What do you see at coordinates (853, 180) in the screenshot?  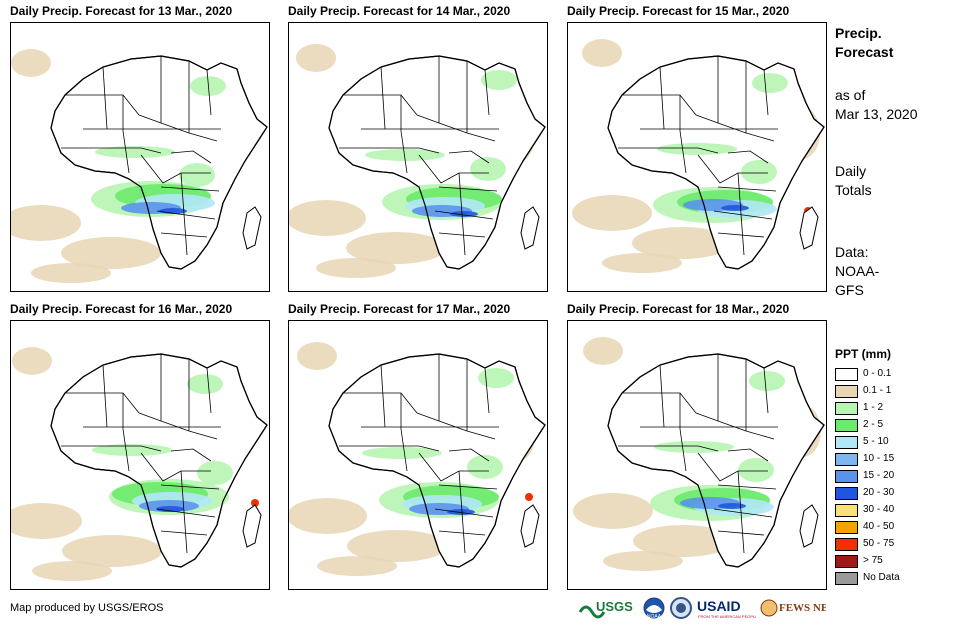 I see `sidebar-totals: Daily Totals` at bounding box center [853, 180].